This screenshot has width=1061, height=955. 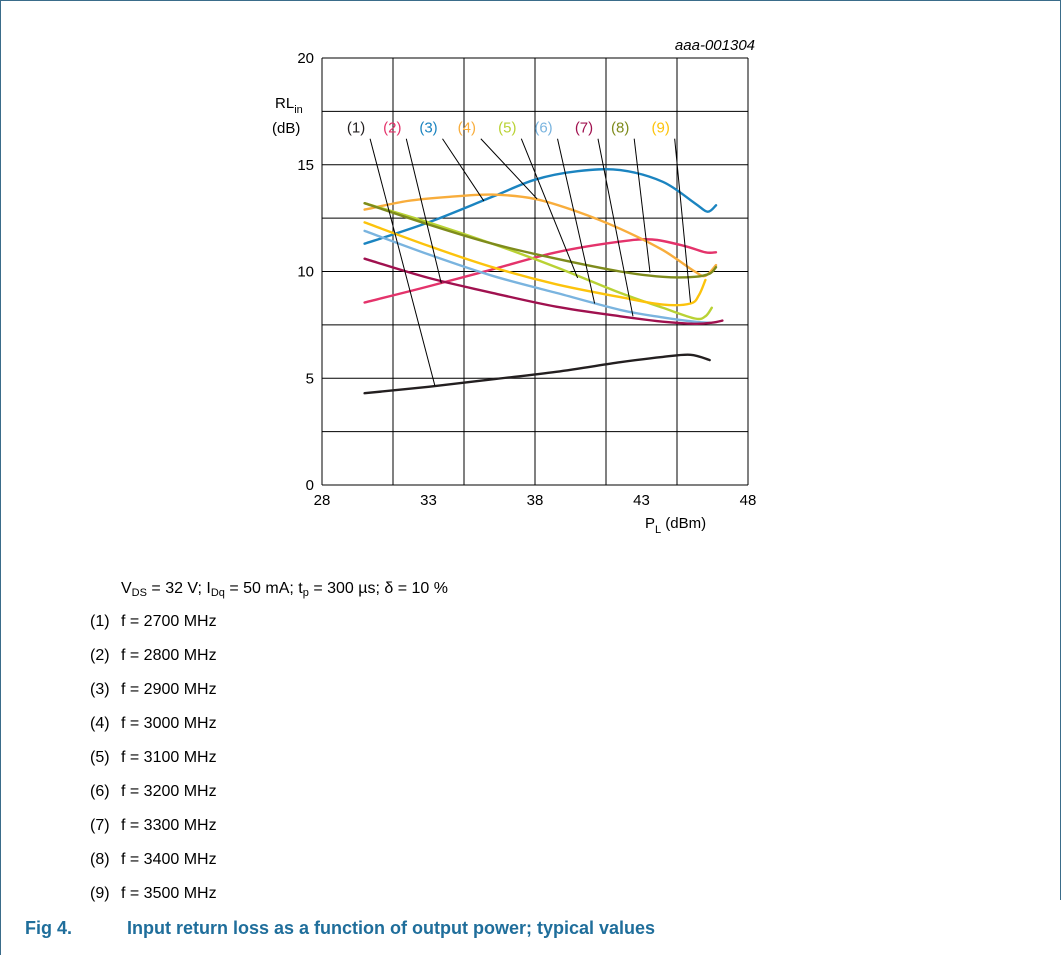 What do you see at coordinates (100, 825) in the screenshot?
I see `legend-number: (7)` at bounding box center [100, 825].